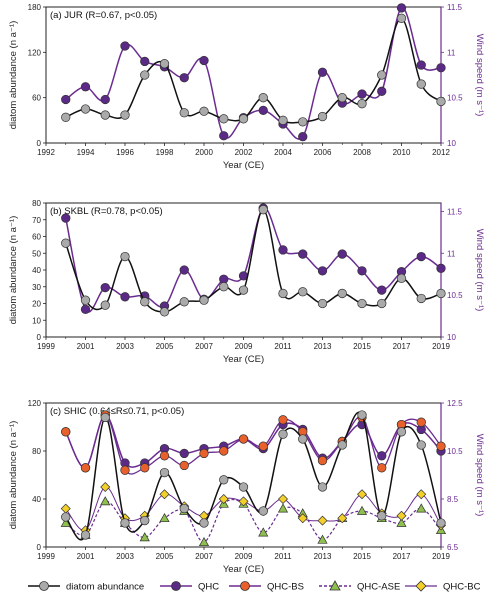 This screenshot has height=600, width=494. What do you see at coordinates (244, 556) in the screenshot?
I see `panel-c-x-tick-label: 2009` at bounding box center [244, 556].